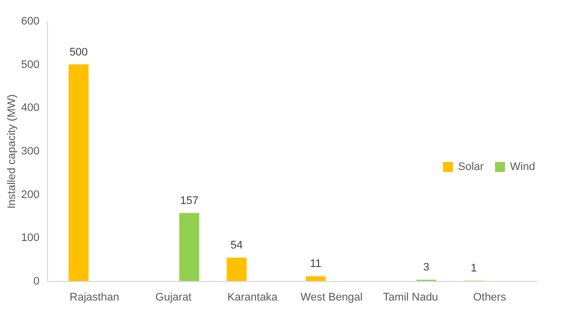  I want to click on x-tick-label: Others, so click(490, 298).